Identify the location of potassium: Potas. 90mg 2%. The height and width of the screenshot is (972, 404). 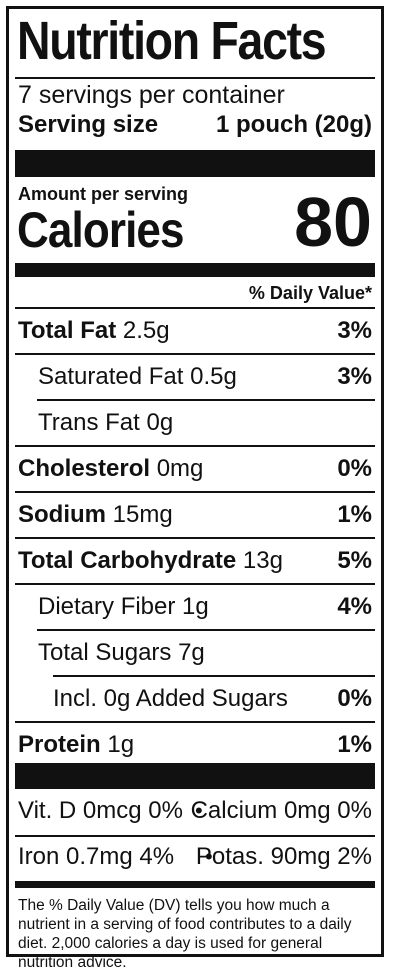
(283, 856).